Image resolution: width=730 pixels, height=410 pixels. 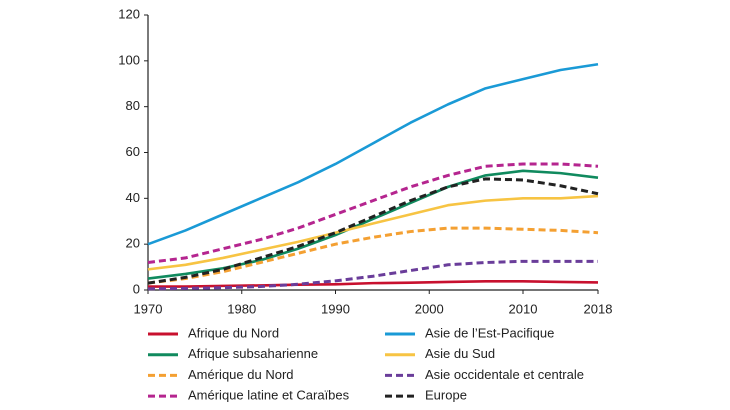 I want to click on x-tick-label: 2000, so click(x=429, y=308).